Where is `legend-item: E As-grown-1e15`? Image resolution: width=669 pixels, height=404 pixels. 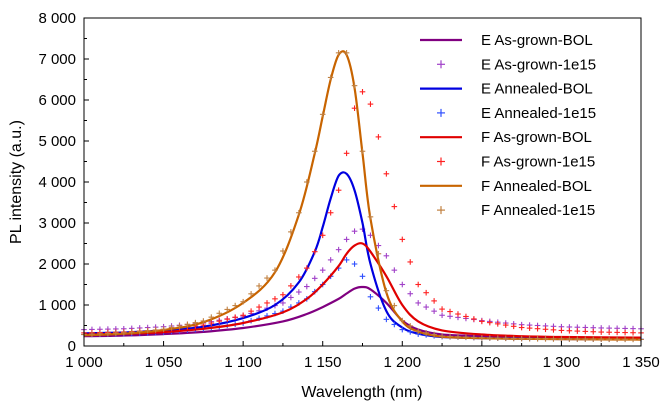 legend-item: E As-grown-1e15 is located at coordinates (516, 64).